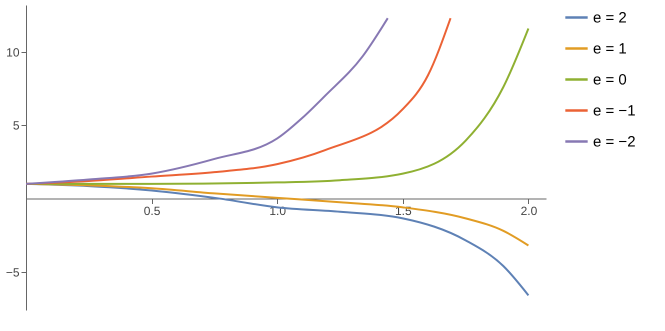 The width and height of the screenshot is (665, 331). What do you see at coordinates (13, 52) in the screenshot?
I see `y-tick-label: 10` at bounding box center [13, 52].